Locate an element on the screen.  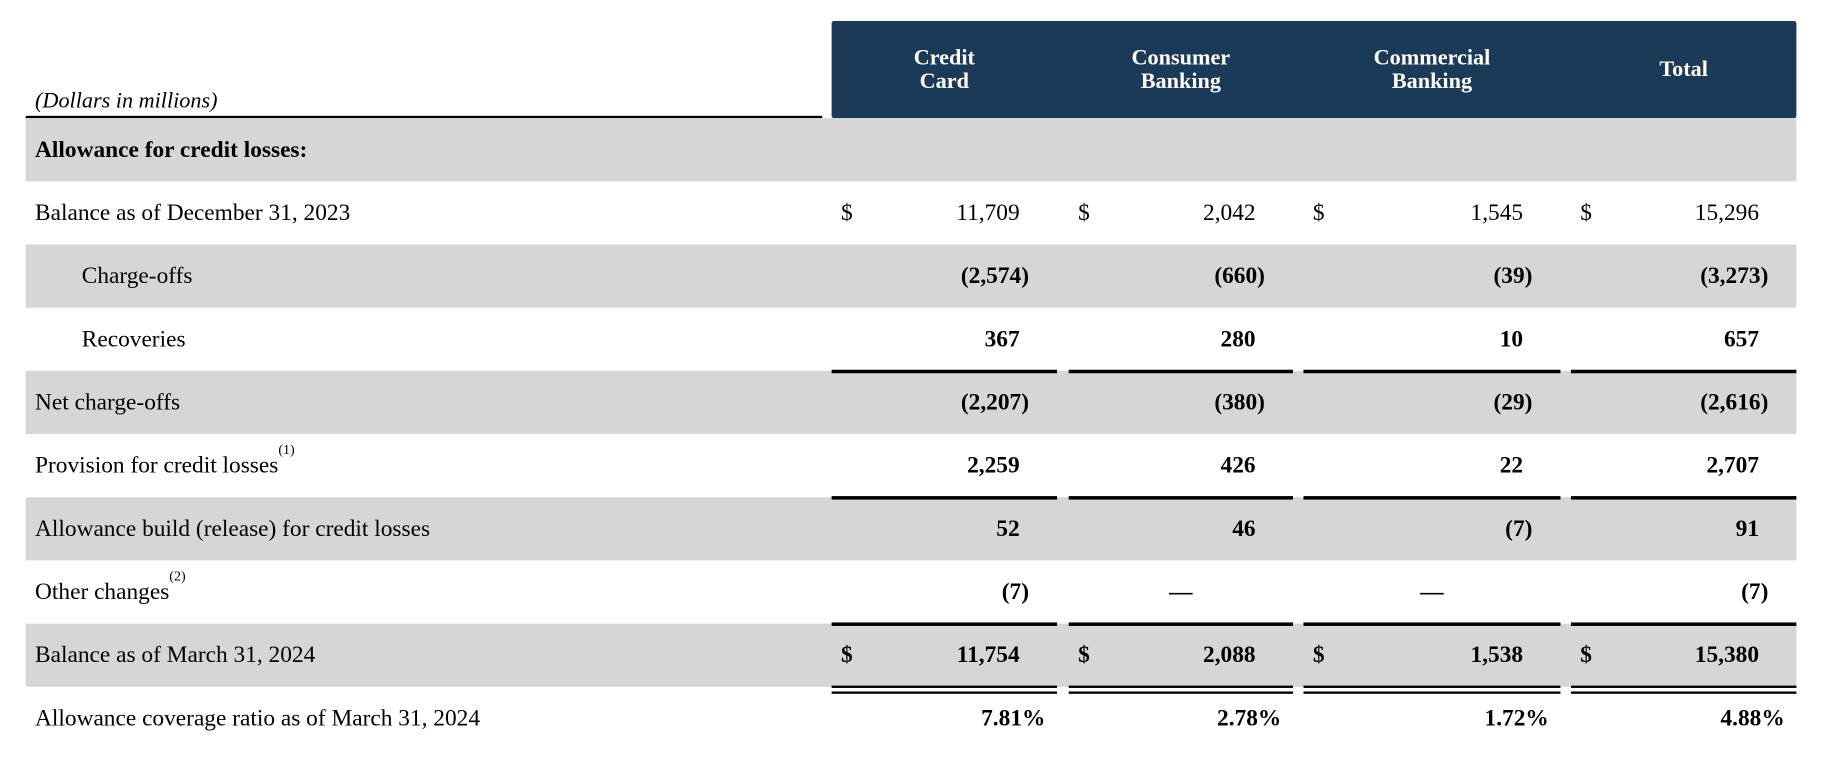
column-header: Credit Card is located at coordinates (944, 69).